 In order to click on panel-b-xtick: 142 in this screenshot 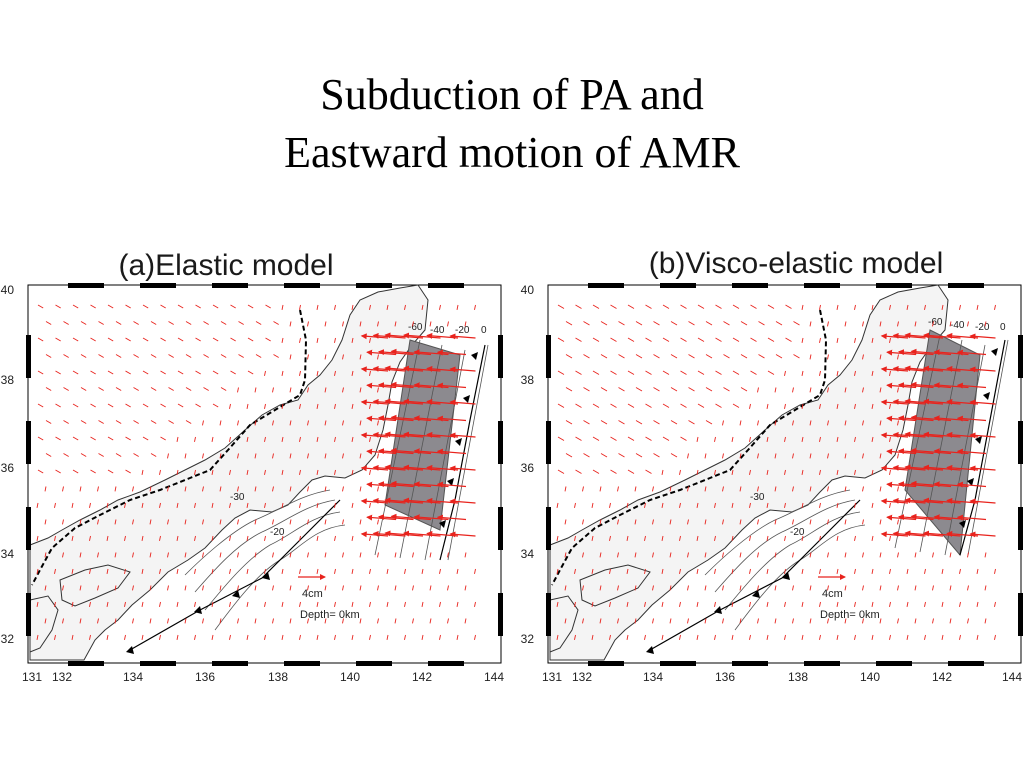, I will do `click(942, 677)`.